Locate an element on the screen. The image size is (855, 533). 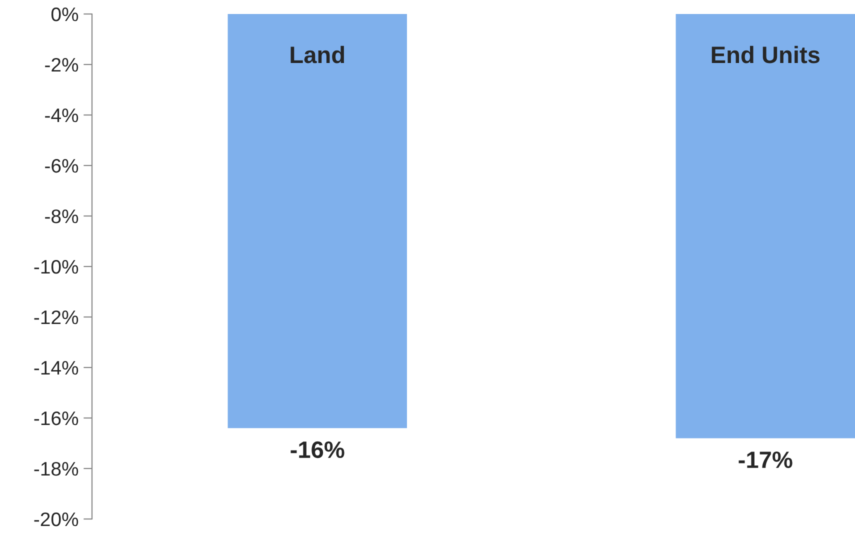
y-tick-label: 0% is located at coordinates (64, 14).